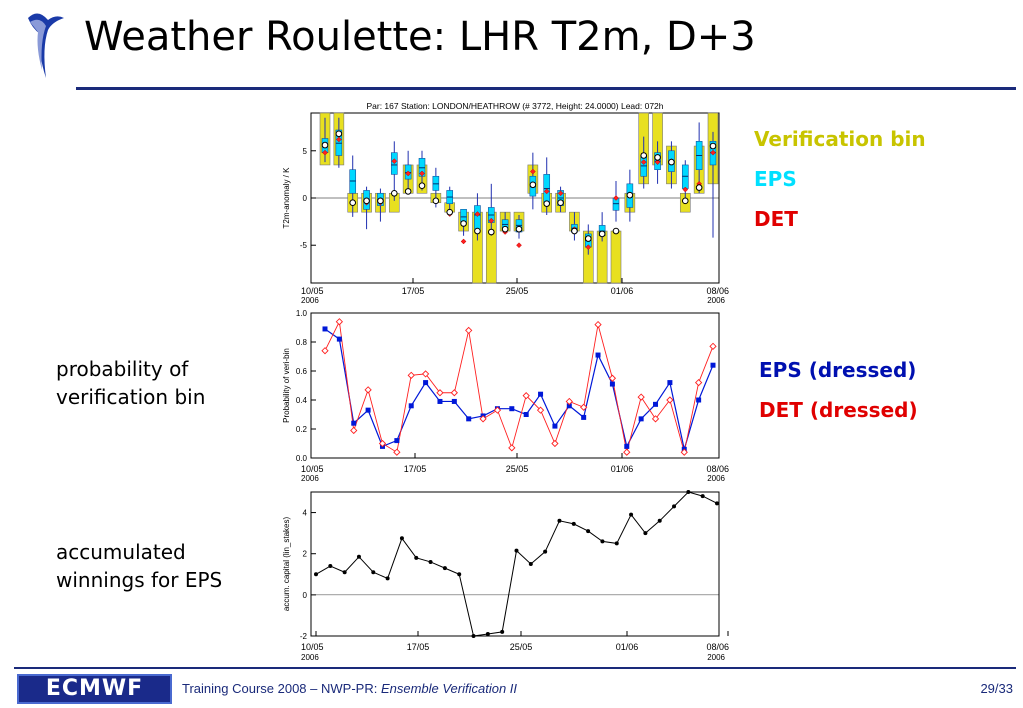 This screenshot has width=1023, height=708. I want to click on y-tick-label: 0.4, so click(302, 400).